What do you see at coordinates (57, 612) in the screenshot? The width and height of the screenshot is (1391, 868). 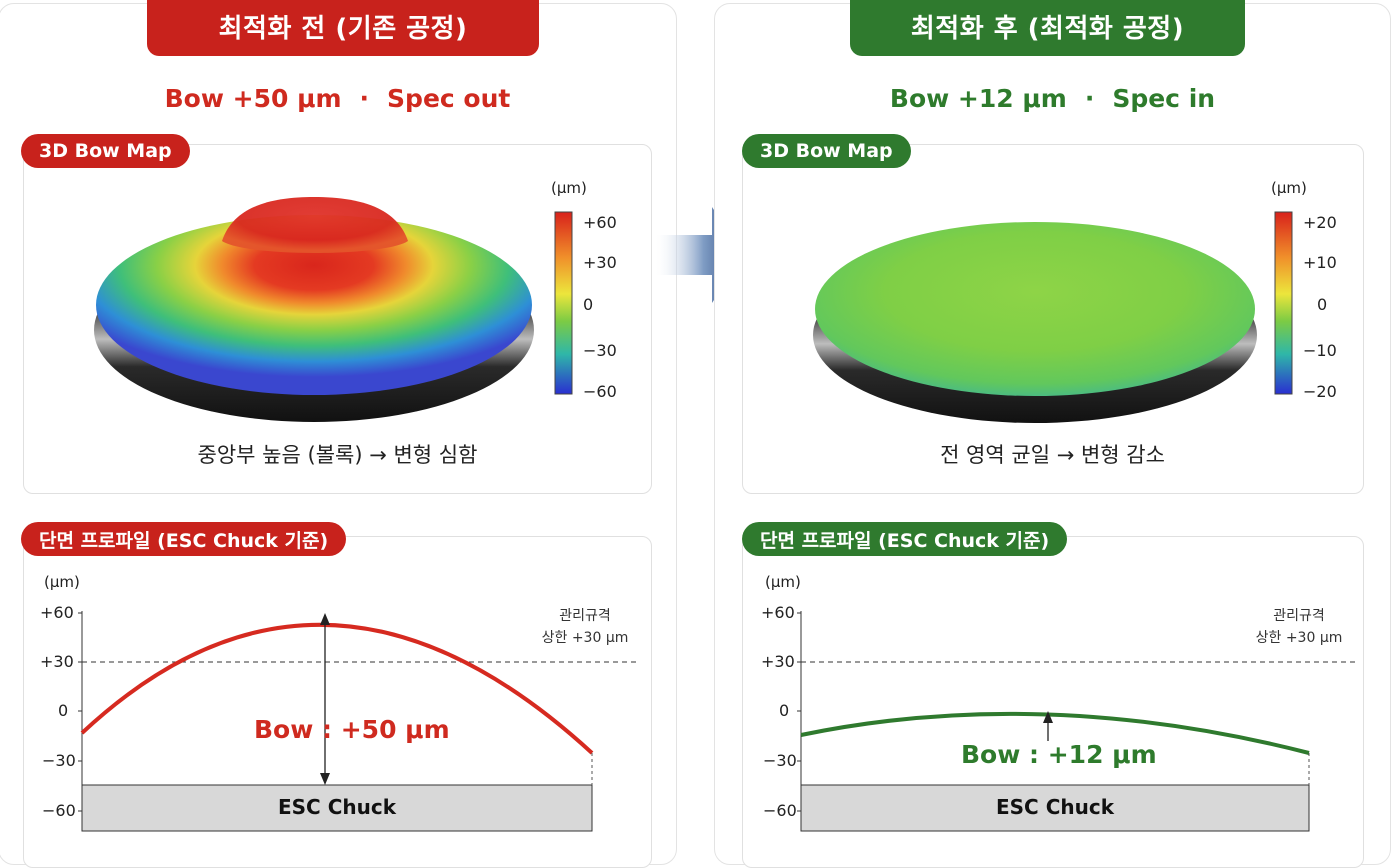 I see `before-profile-tick: +60` at bounding box center [57, 612].